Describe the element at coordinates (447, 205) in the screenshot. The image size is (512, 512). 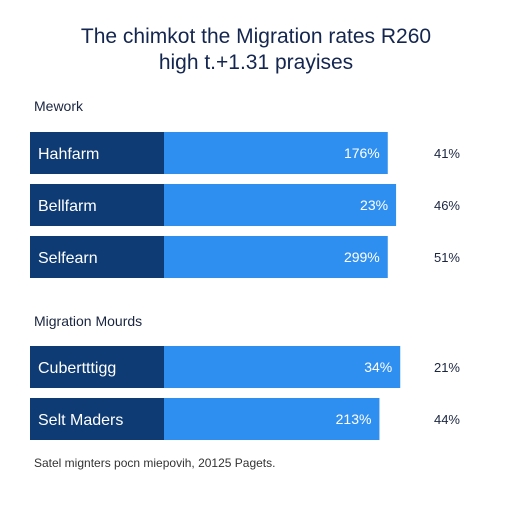
I see `side-value-0-1: 46%` at that location.